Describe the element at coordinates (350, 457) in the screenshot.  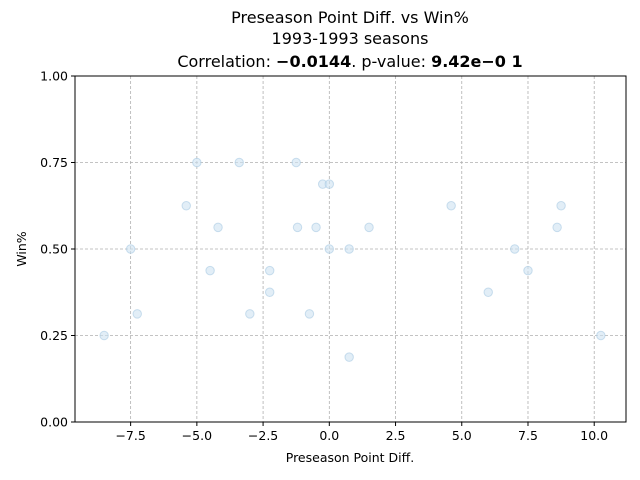
I see `x-axis-label: Preseason Point Diff.` at that location.